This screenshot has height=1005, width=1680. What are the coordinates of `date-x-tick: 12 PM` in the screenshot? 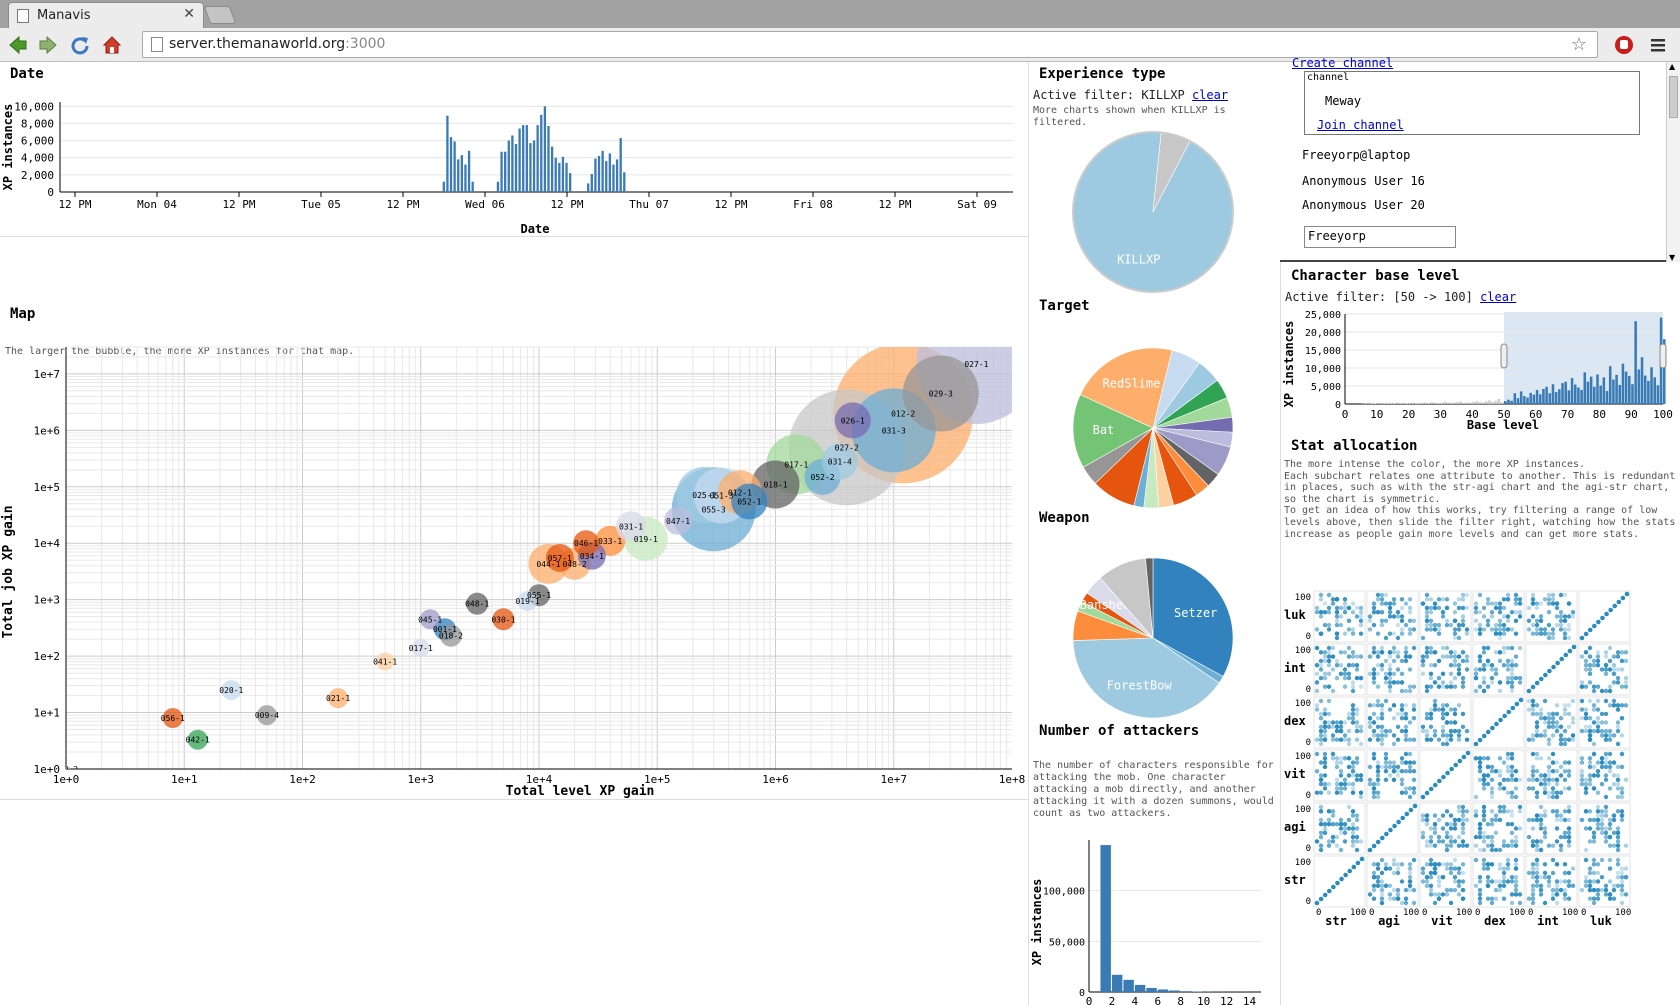 It's located at (730, 204).